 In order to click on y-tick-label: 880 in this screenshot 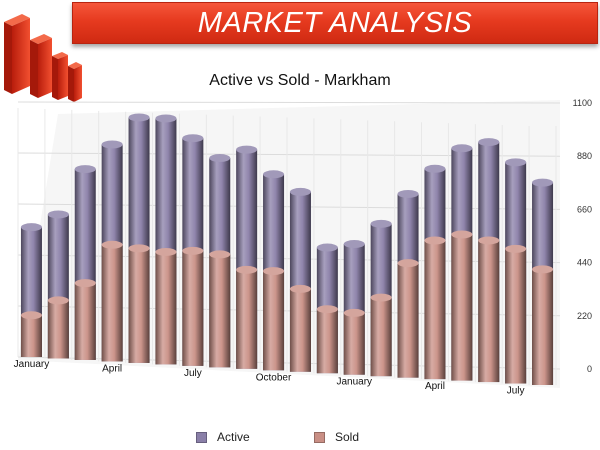, I will do `click(584, 156)`.